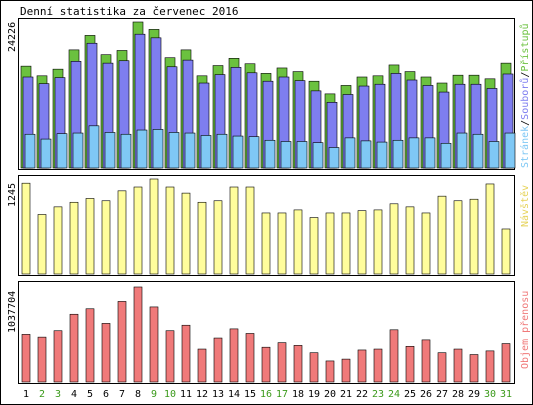 The height and width of the screenshot is (405, 533). I want to click on x-tick-day-25: 25, so click(410, 394).